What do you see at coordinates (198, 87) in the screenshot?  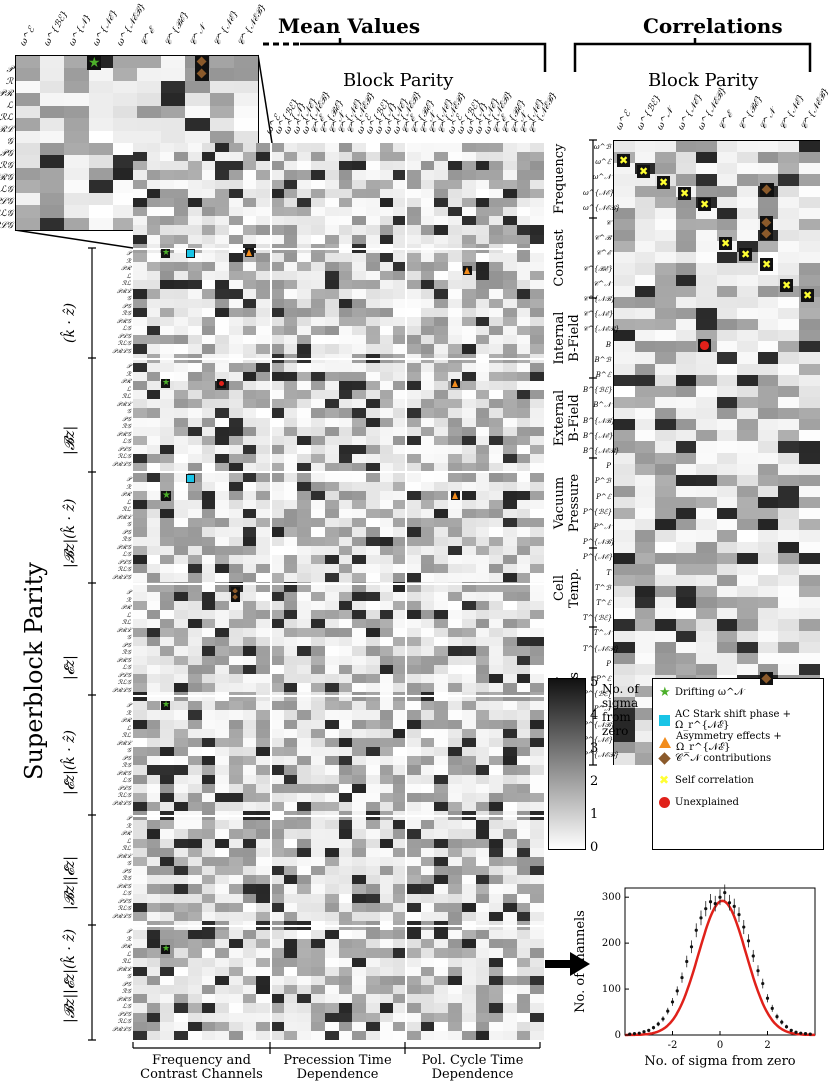 I see `inset-cell` at bounding box center [198, 87].